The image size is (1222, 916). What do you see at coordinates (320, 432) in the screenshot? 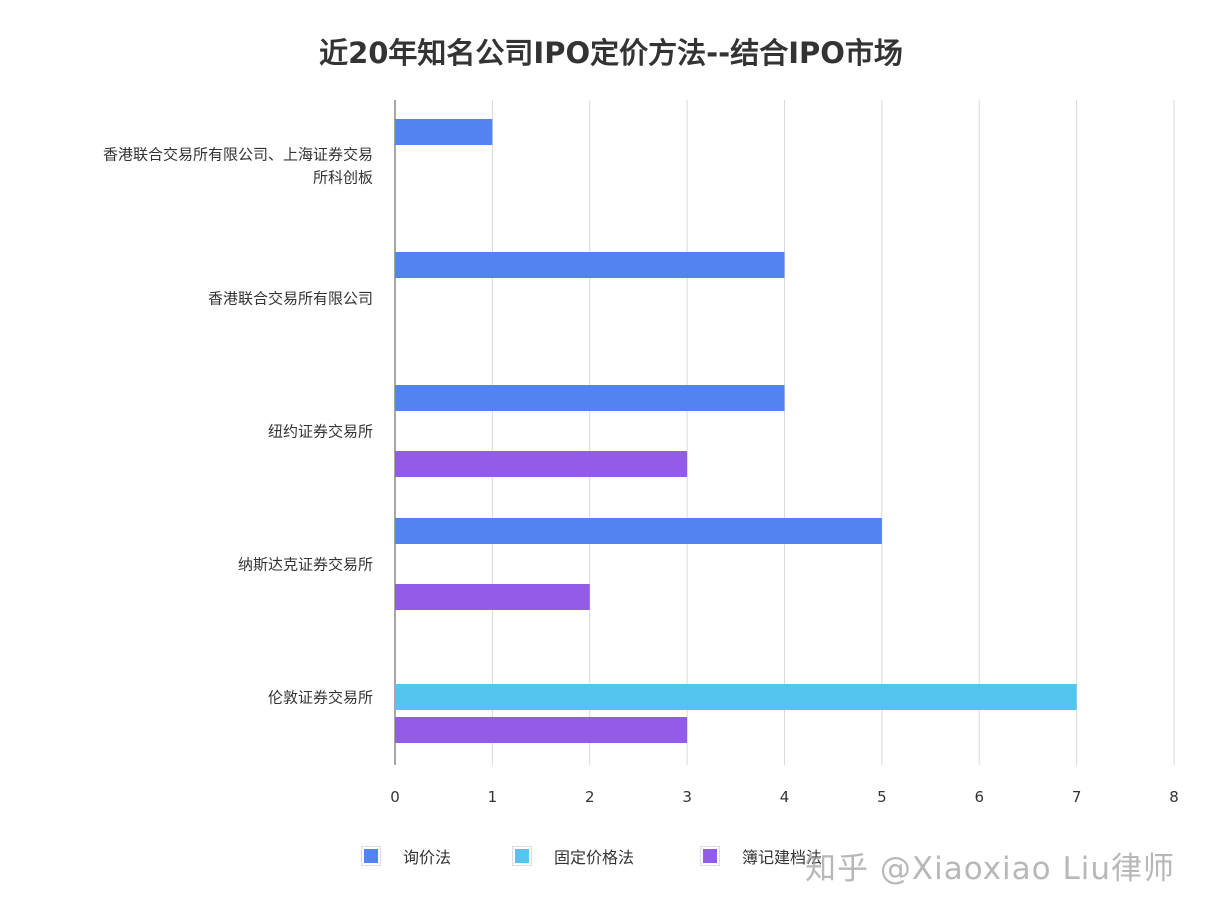
I see `category-label: 纽约证券交易所` at bounding box center [320, 432].